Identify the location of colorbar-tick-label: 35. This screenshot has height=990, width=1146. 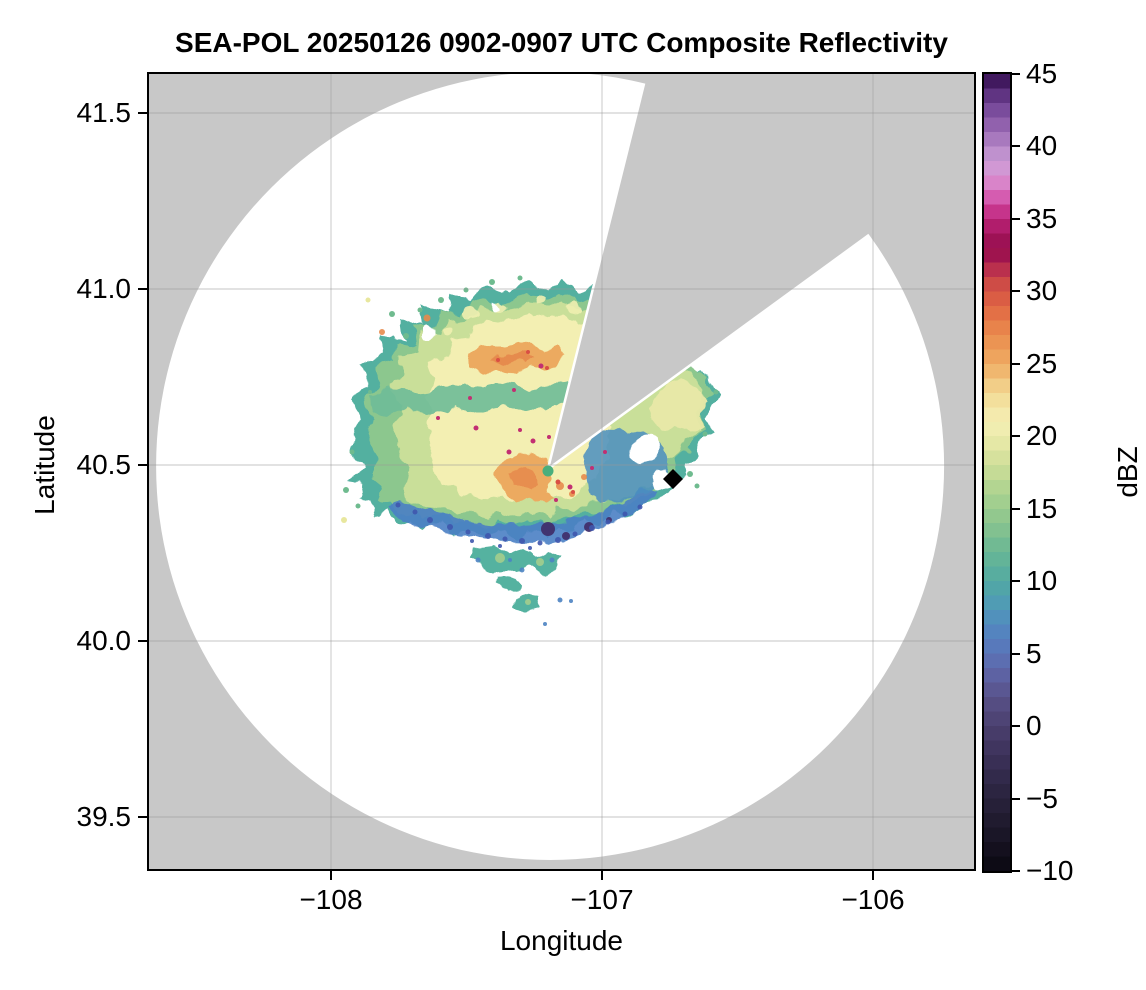
(1042, 218).